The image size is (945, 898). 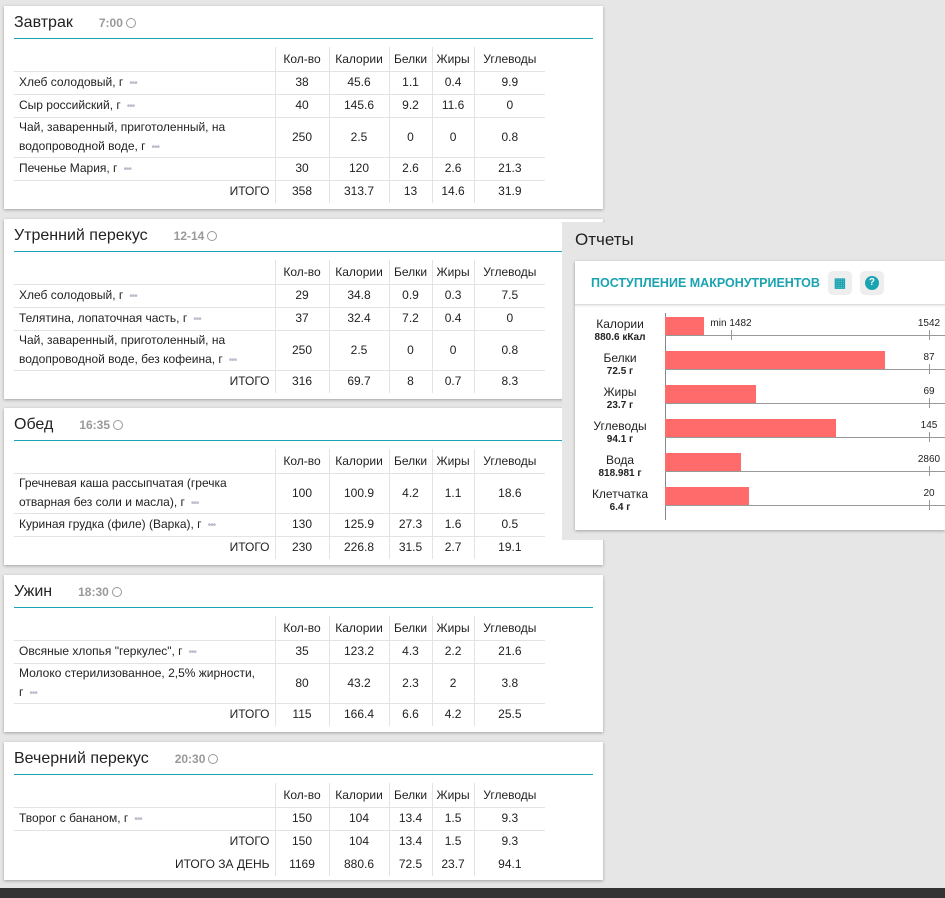 What do you see at coordinates (410, 83) in the screenshot?
I see `cell: 1.1` at bounding box center [410, 83].